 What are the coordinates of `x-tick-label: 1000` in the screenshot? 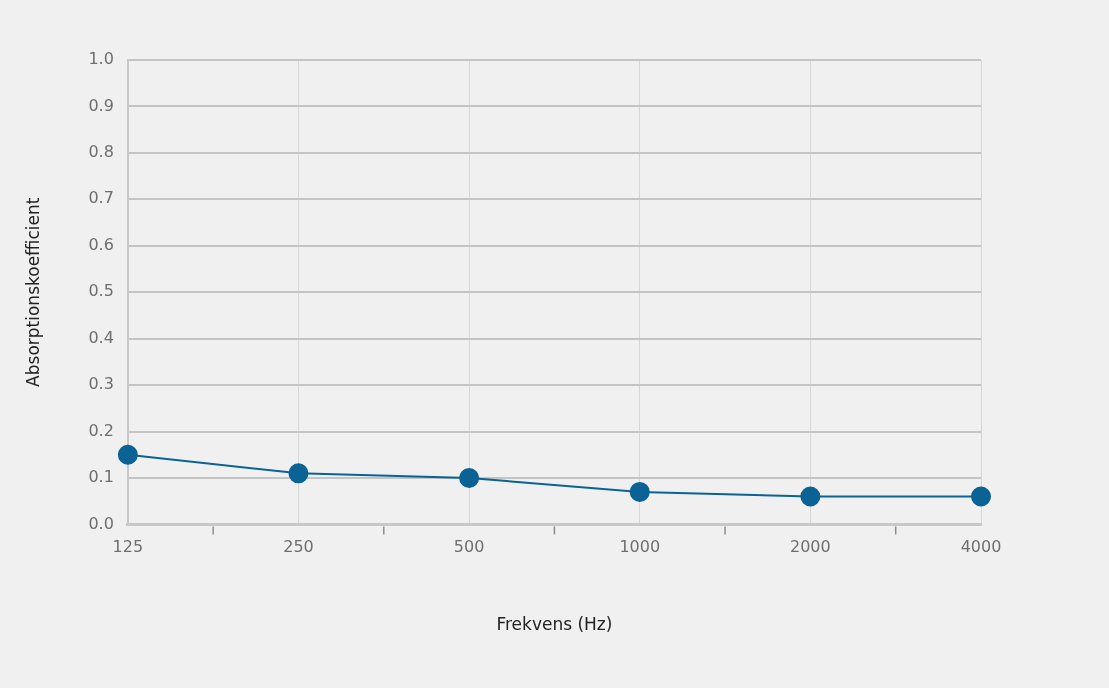 It's located at (640, 547).